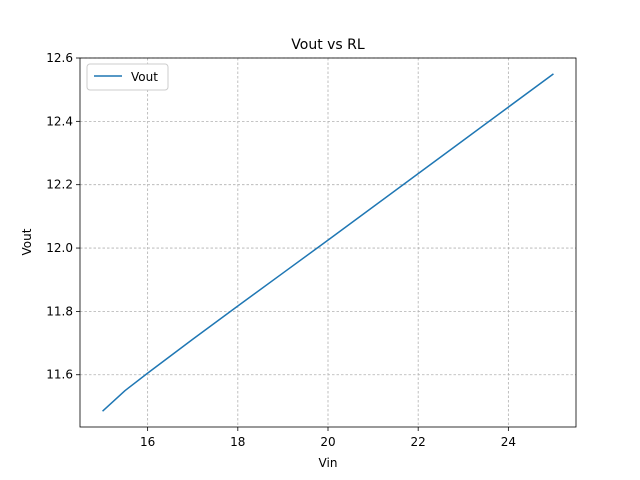 Image resolution: width=640 pixels, height=480 pixels. Describe the element at coordinates (27, 241) in the screenshot. I see `y-axis-label: Vout` at that location.